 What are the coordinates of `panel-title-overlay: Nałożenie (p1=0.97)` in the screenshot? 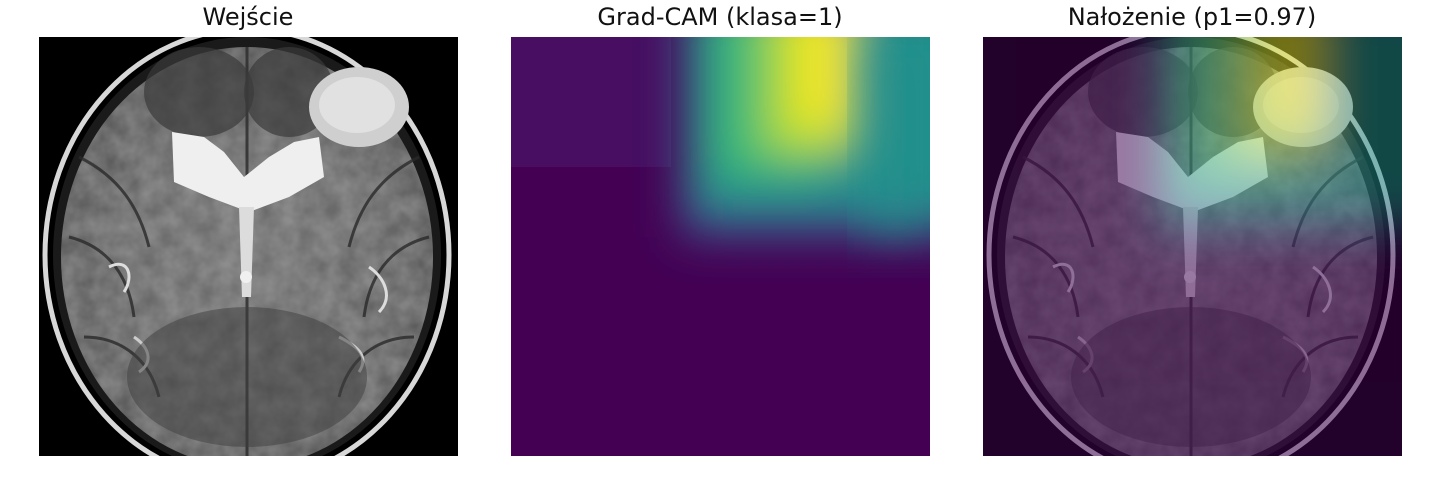 It's located at (1192, 17).